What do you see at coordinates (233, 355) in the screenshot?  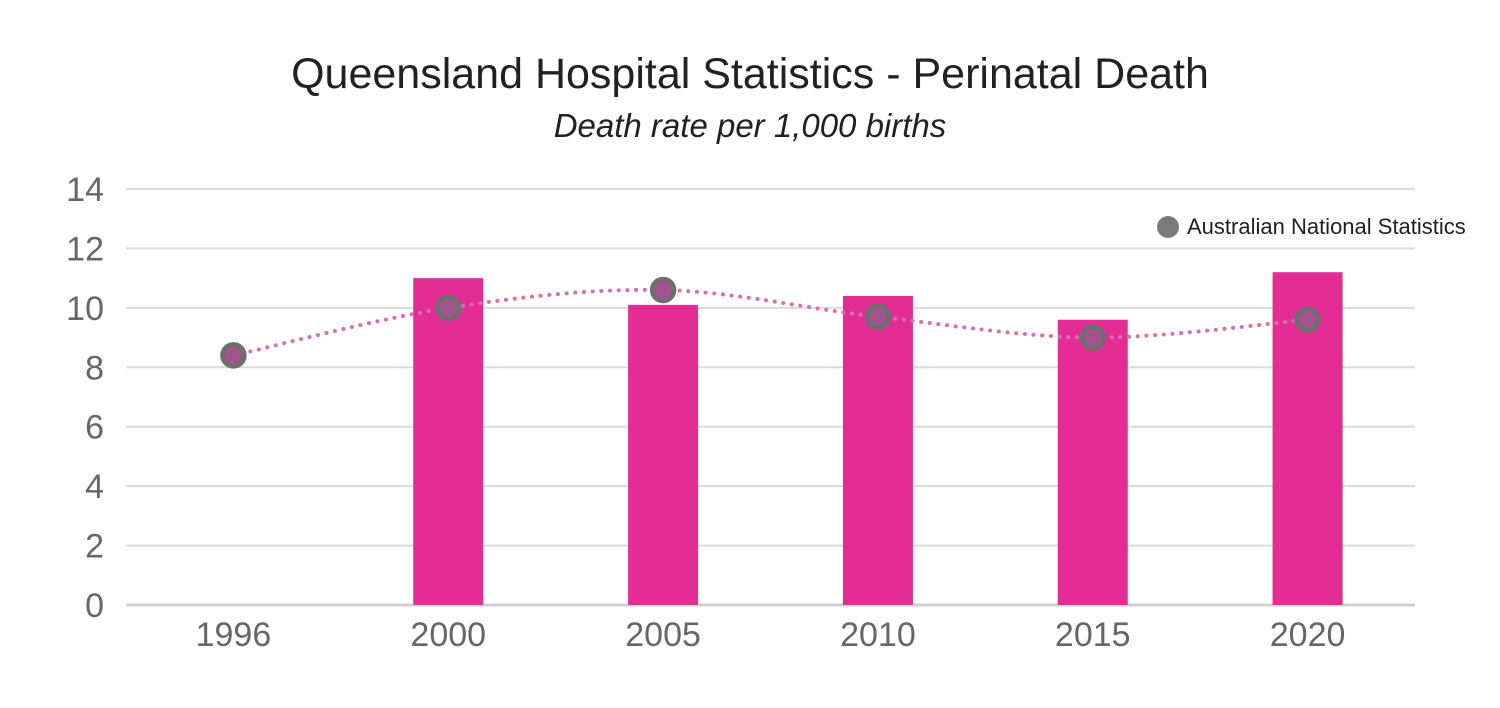 I see `national-marker-1996` at bounding box center [233, 355].